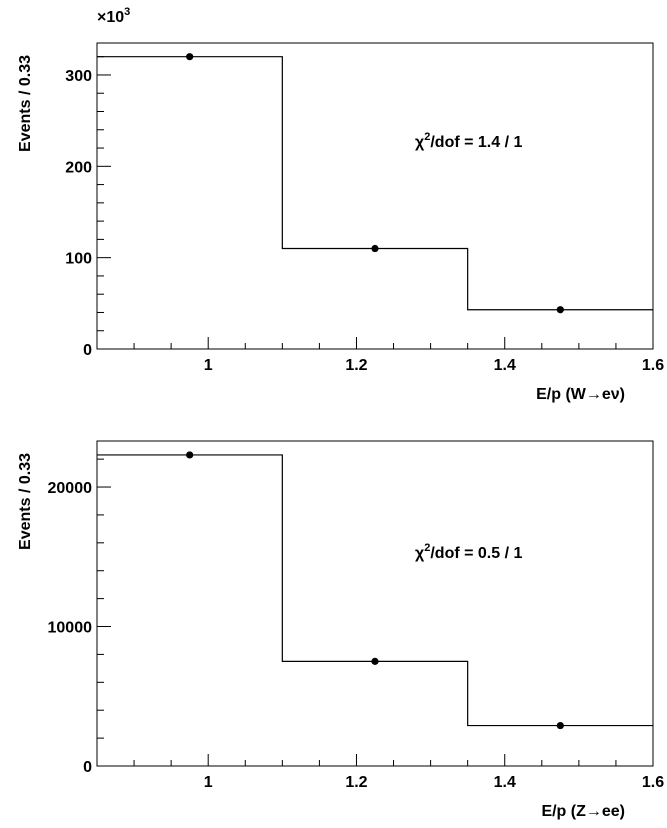 The image size is (667, 828). Describe the element at coordinates (468, 552) in the screenshot. I see `chi2-annotation: χ2/dof = 0.5 / 1` at that location.